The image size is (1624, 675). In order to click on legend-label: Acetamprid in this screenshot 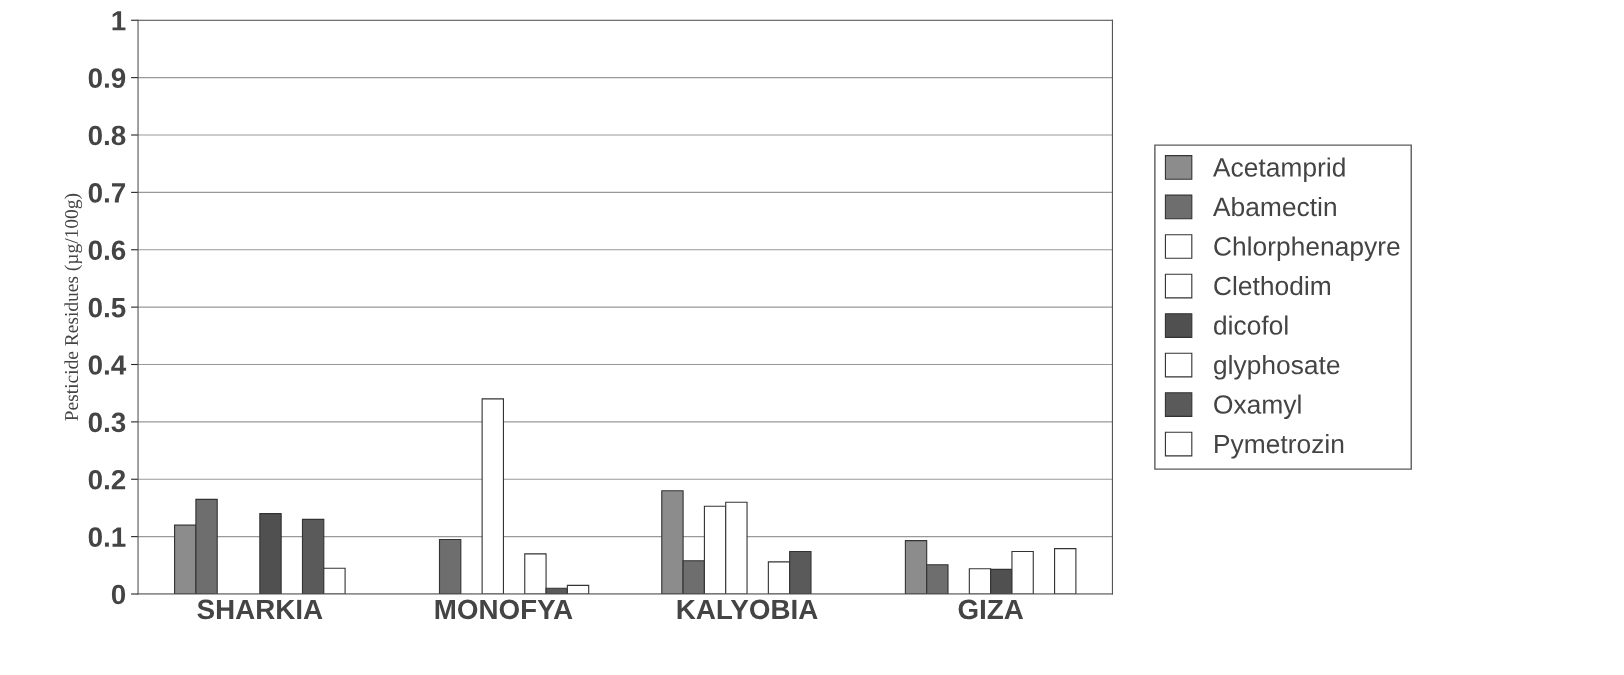, I will do `click(1278, 169)`.